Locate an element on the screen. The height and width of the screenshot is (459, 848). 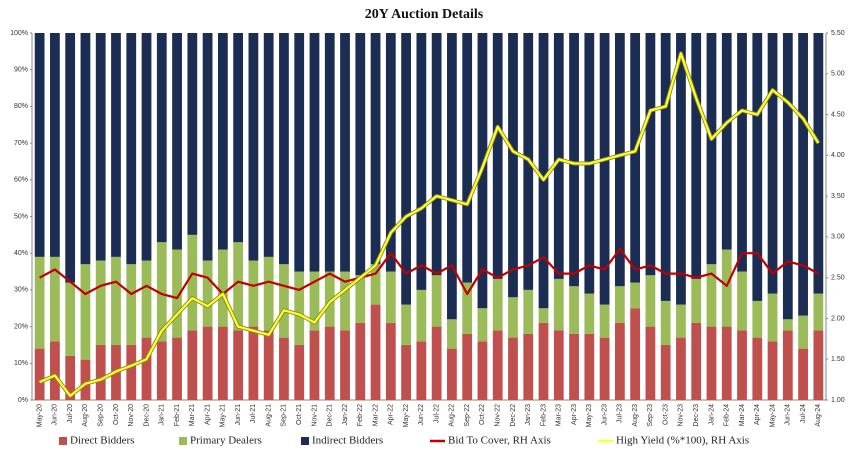
x-tick-label: Oct-23 is located at coordinates (666, 414).